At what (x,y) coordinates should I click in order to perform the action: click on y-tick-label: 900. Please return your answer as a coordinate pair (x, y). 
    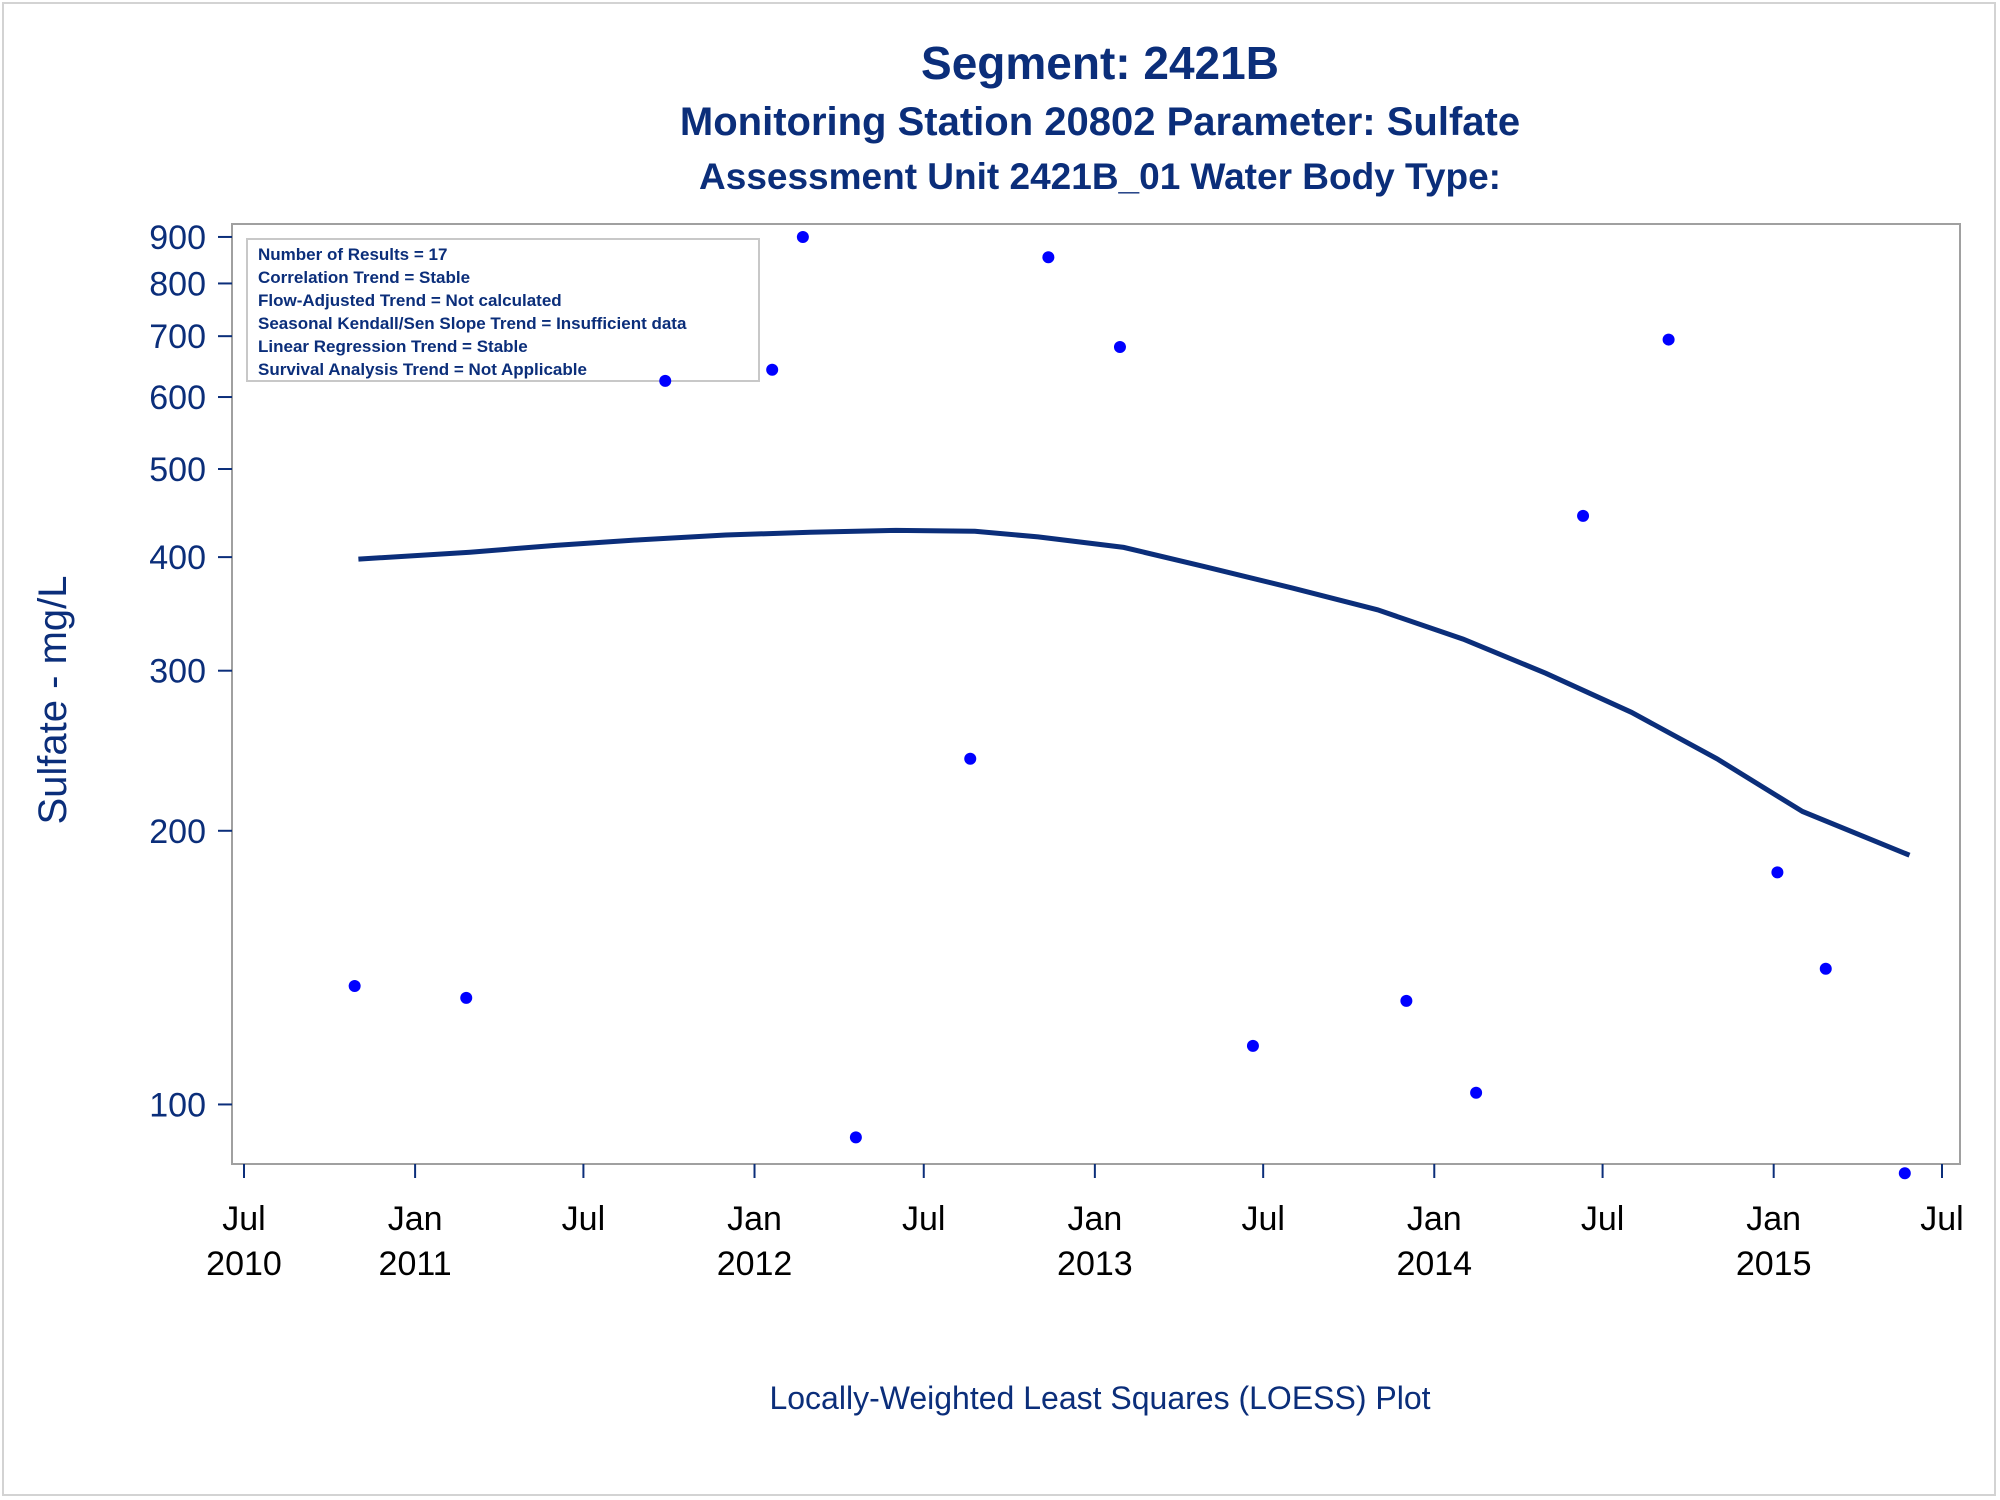
    Looking at the image, I should click on (177, 238).